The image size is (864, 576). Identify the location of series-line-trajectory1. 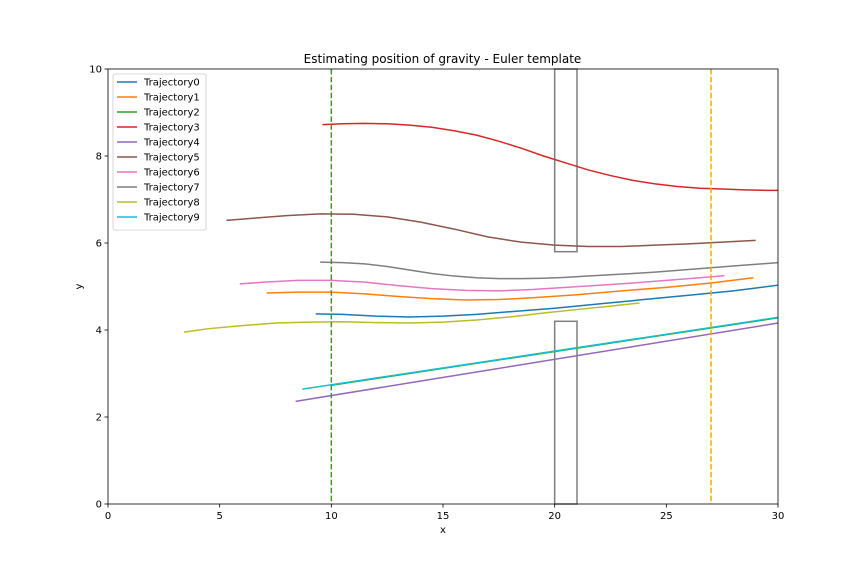
(510, 289).